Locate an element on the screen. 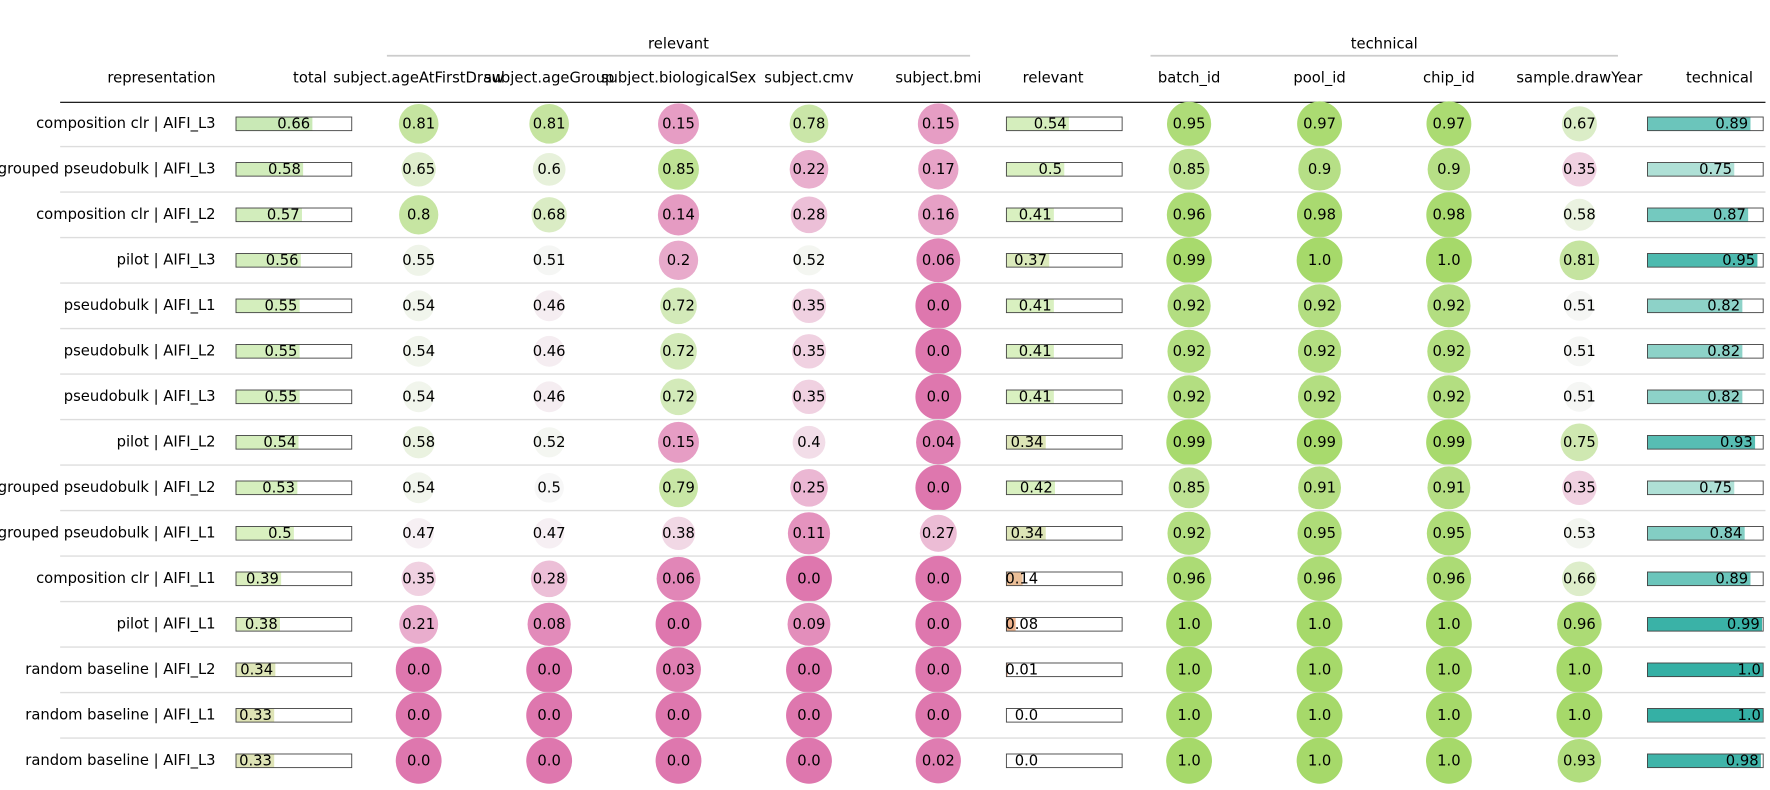 This screenshot has height=790, width=1770. row-label: random baseline | AIFI_L3 is located at coordinates (120, 760).